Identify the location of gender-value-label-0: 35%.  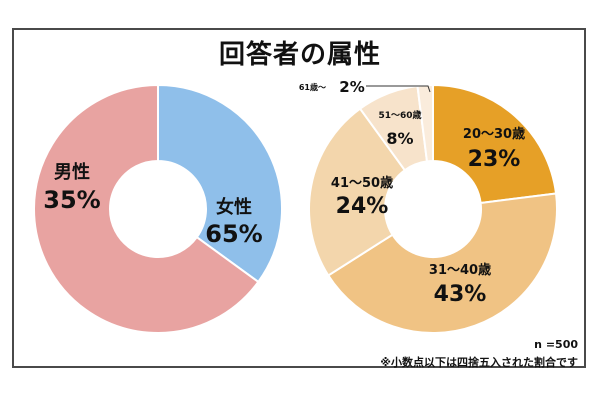
(71, 200).